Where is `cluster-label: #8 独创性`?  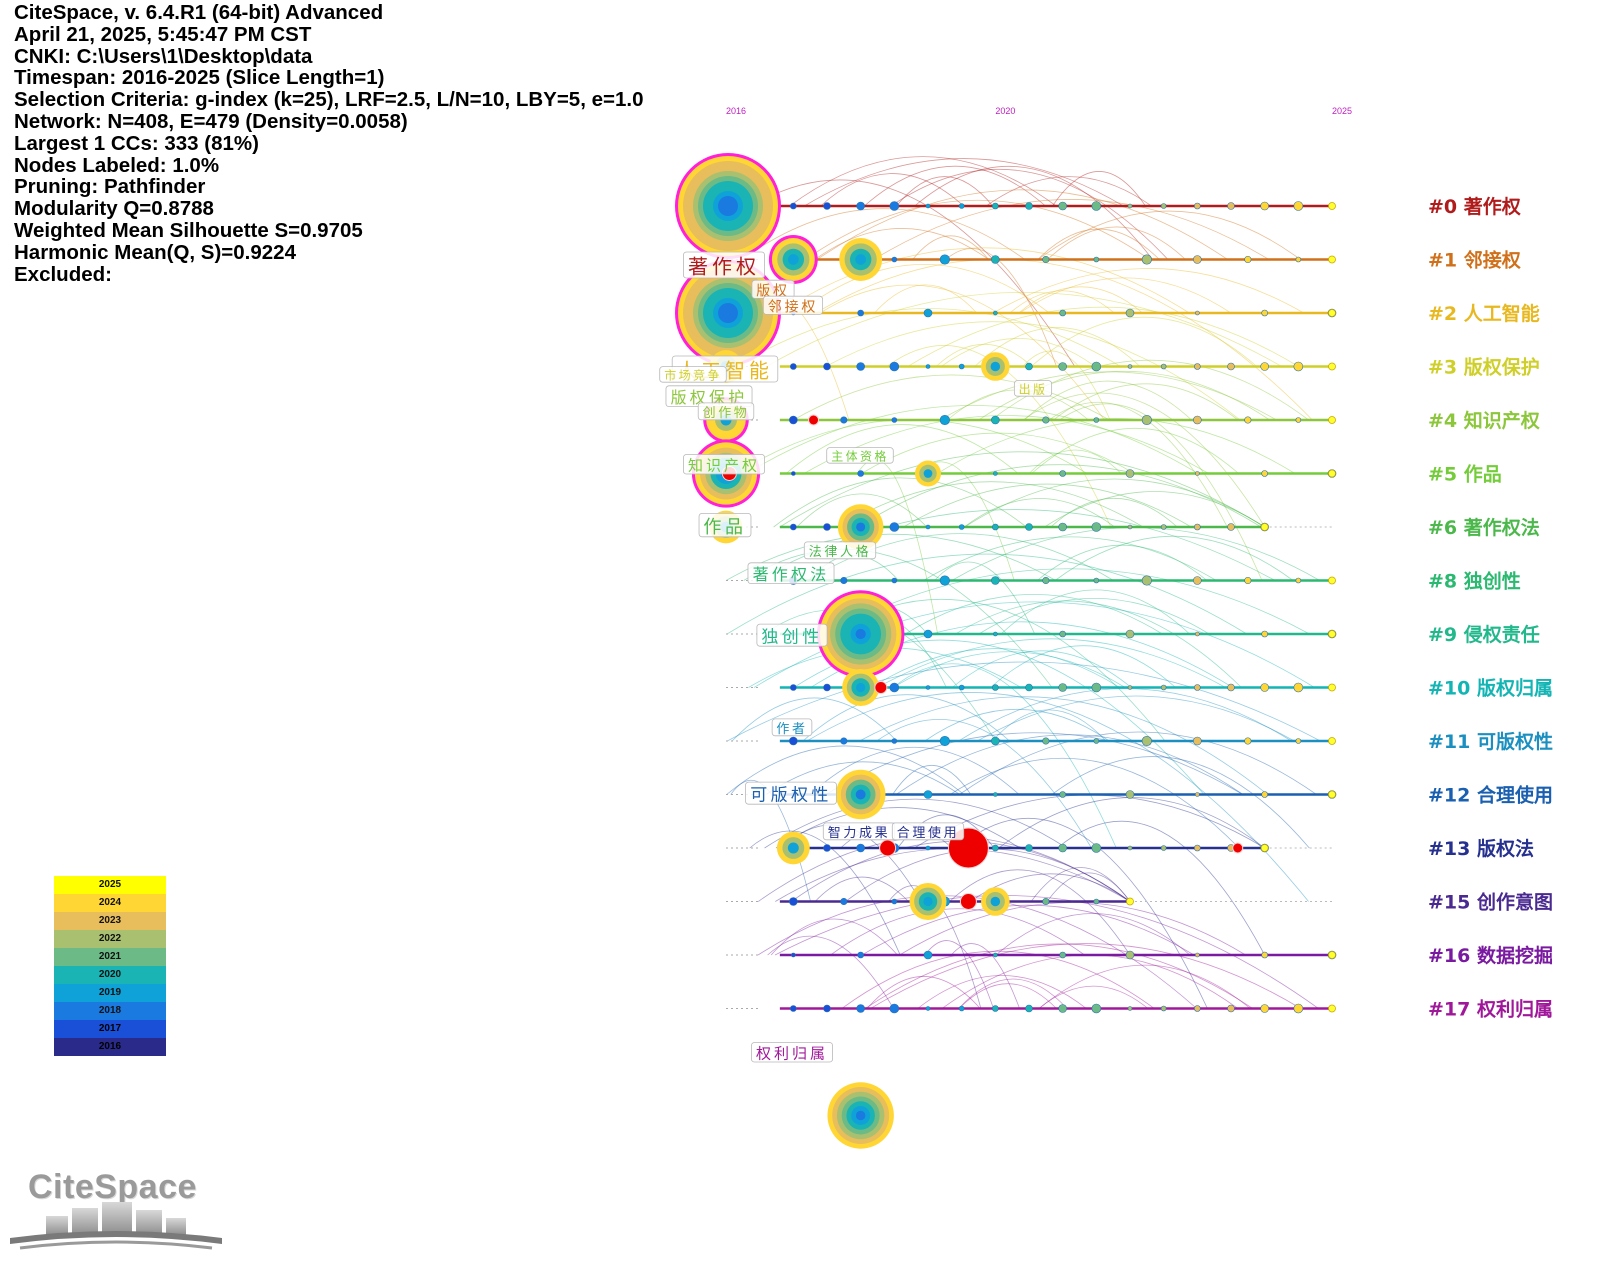
cluster-label: #8 独创性 is located at coordinates (1474, 581).